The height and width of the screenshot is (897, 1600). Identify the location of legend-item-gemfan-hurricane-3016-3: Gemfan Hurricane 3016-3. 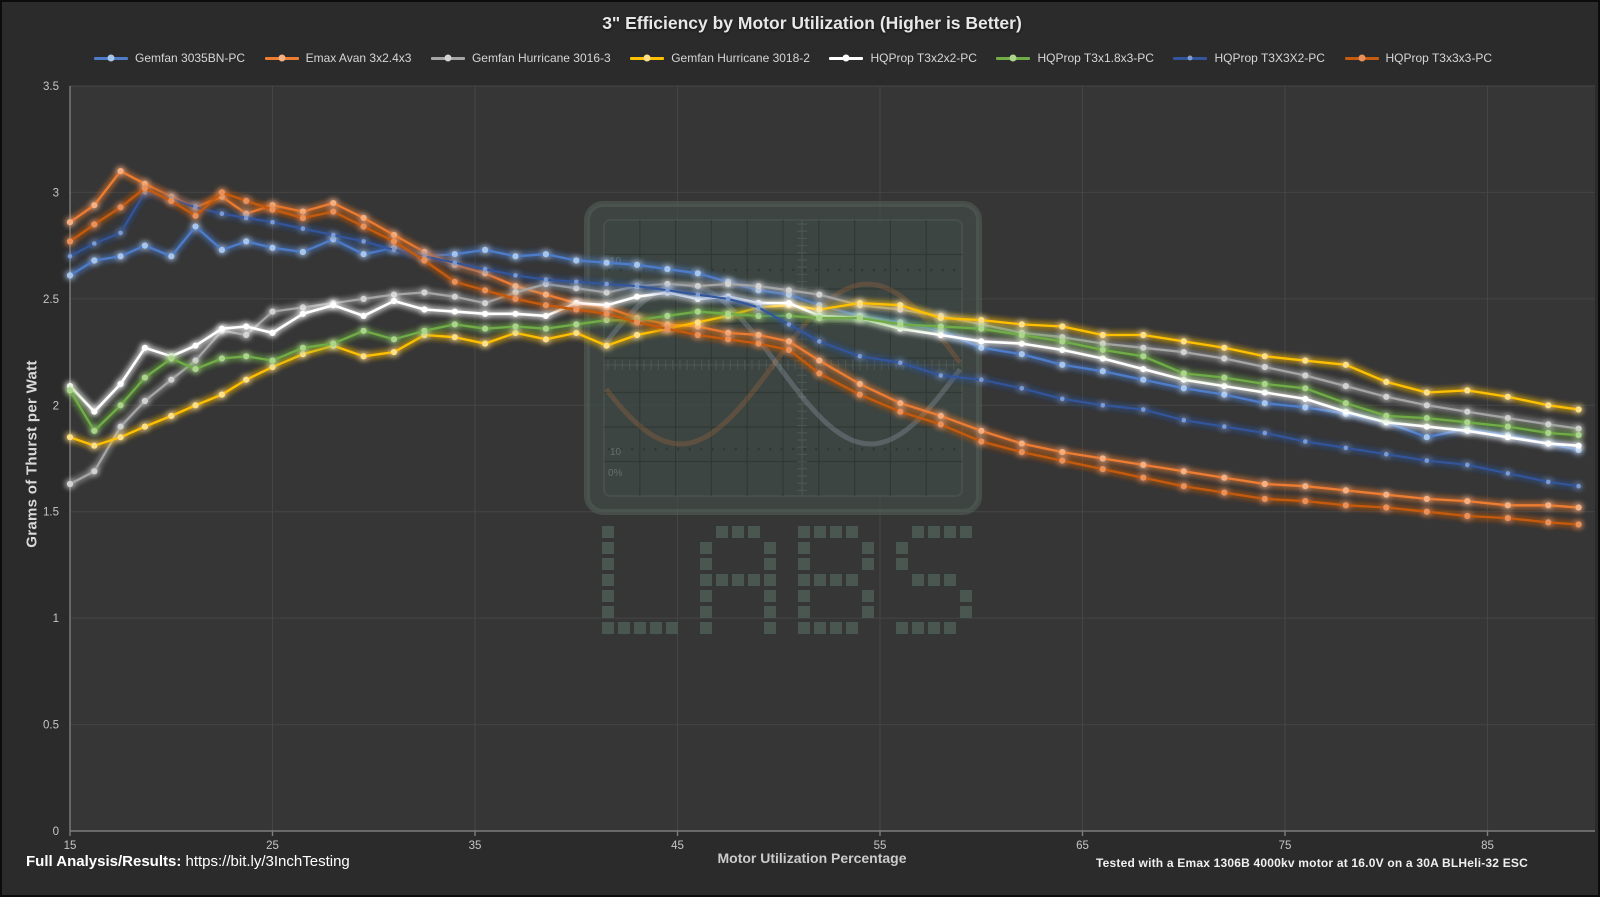
(520, 58).